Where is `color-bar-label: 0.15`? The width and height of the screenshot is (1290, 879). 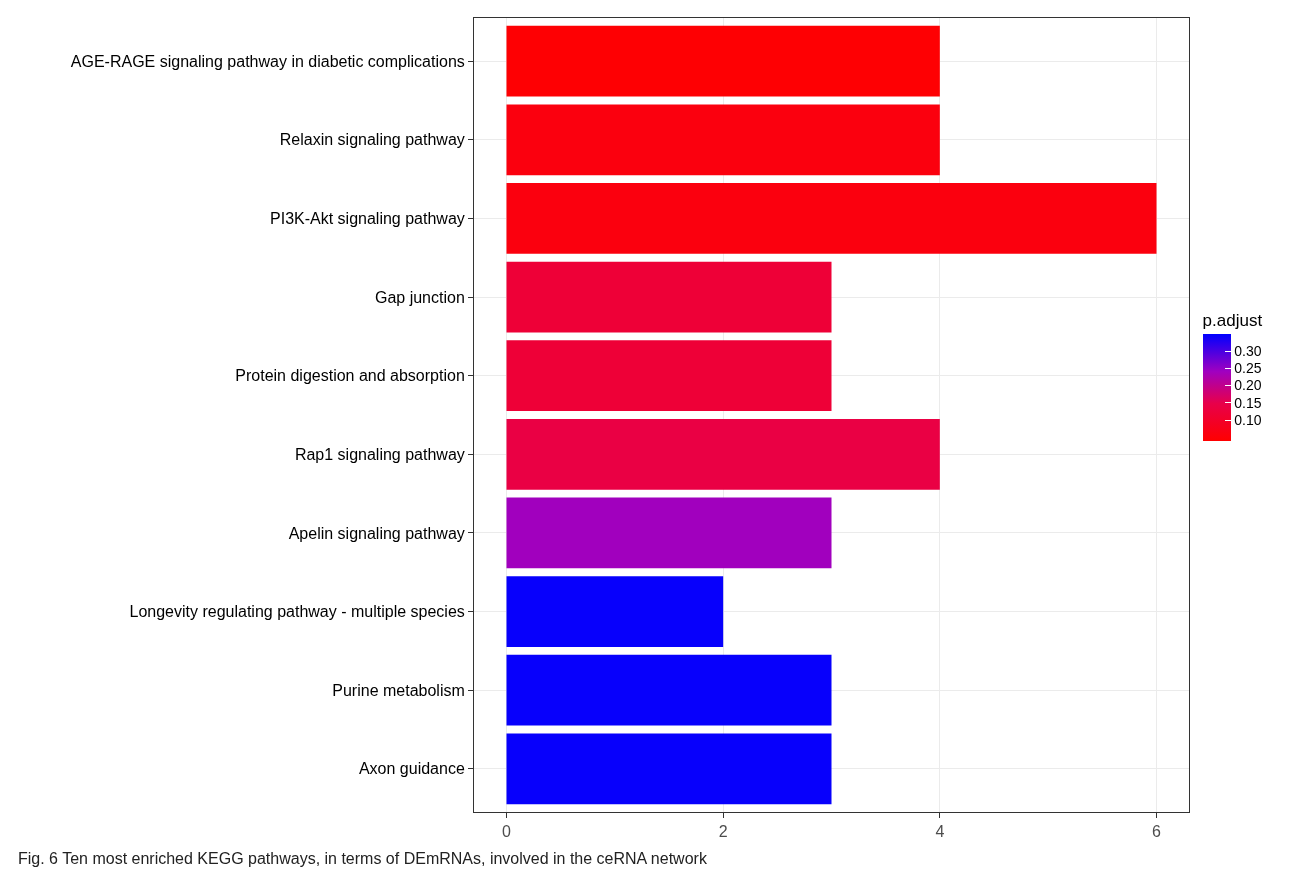 color-bar-label: 0.15 is located at coordinates (1248, 402).